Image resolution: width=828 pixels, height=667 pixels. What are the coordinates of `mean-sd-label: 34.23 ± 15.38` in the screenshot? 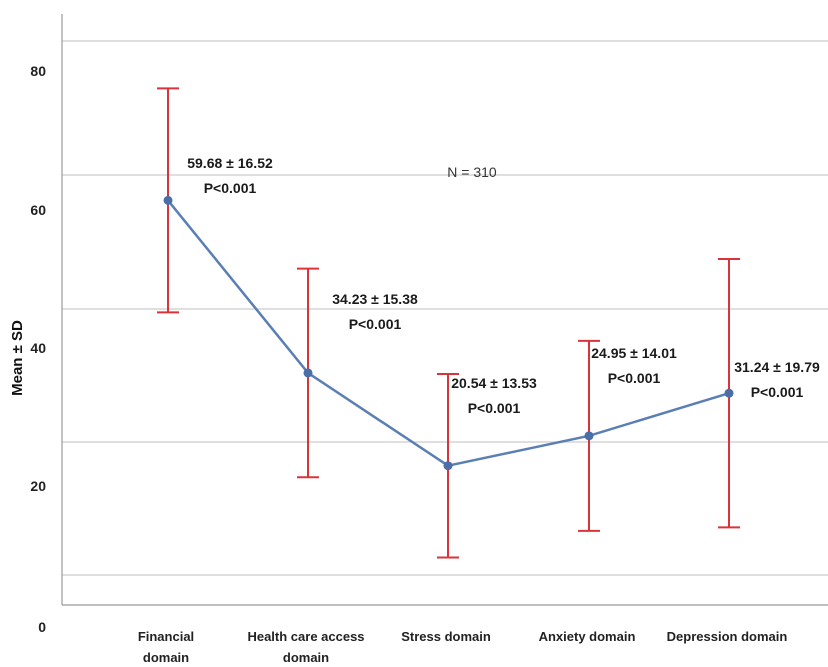 It's located at (375, 299).